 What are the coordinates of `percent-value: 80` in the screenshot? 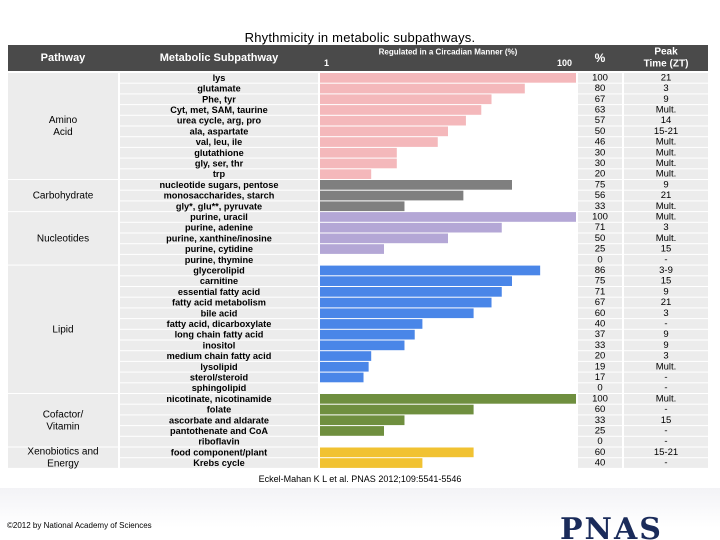 It's located at (600, 88).